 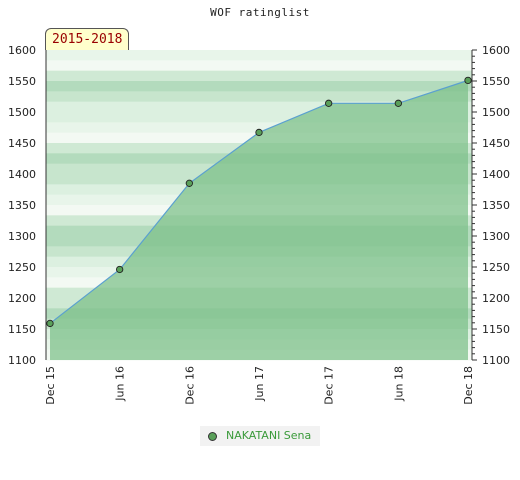 What do you see at coordinates (496, 360) in the screenshot?
I see `y-tick-label-right: 1100` at bounding box center [496, 360].